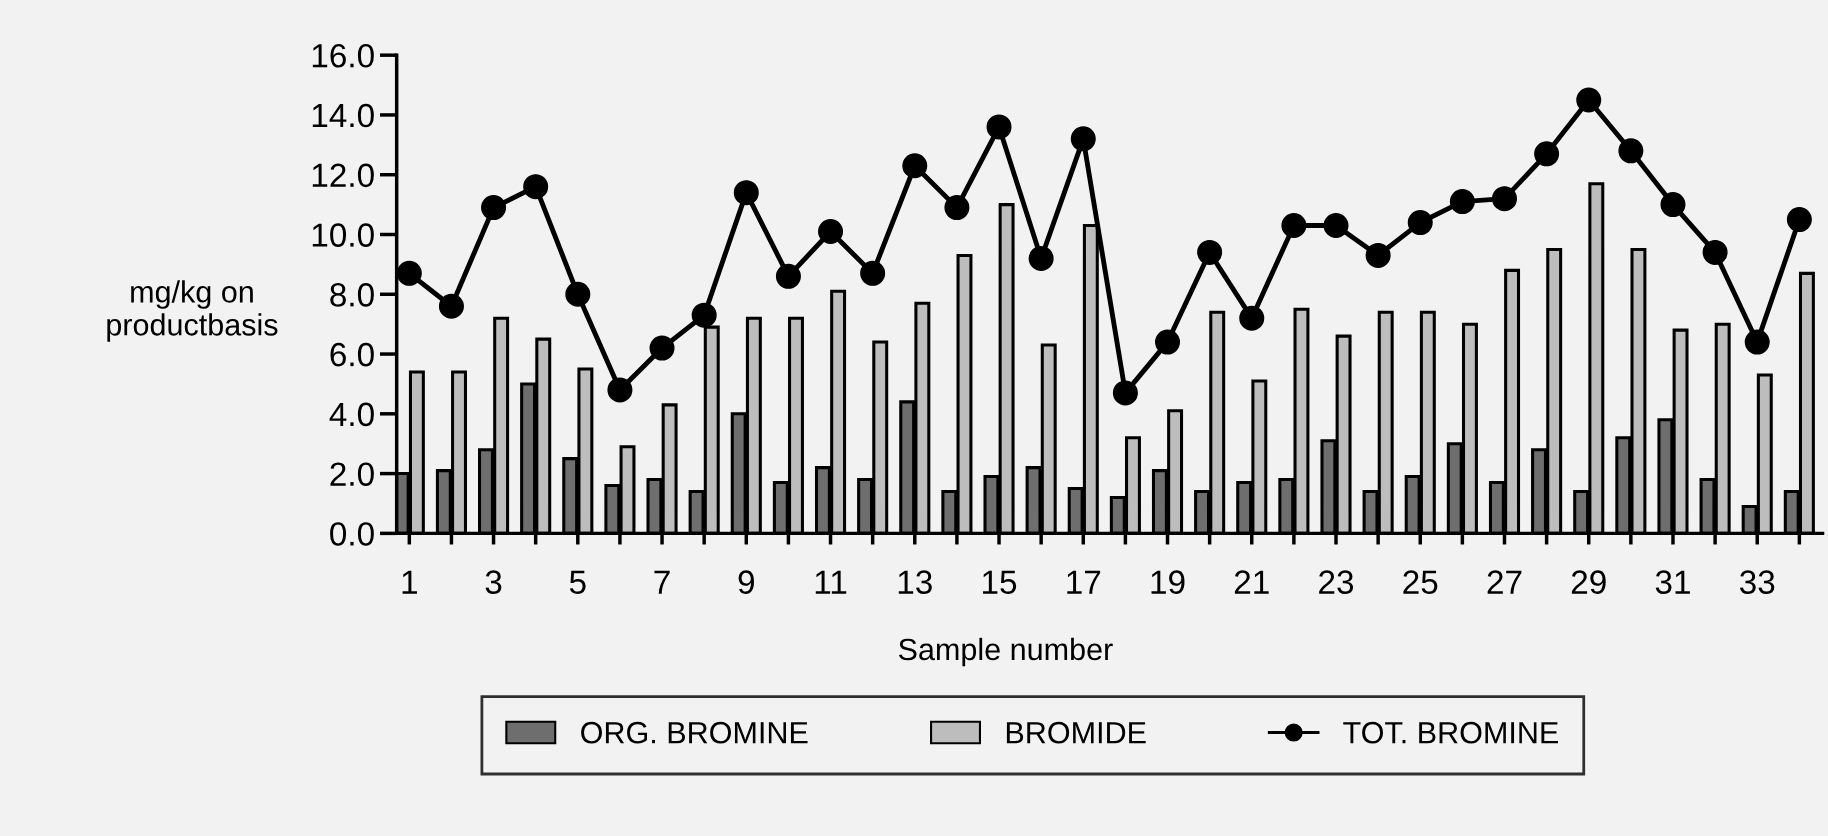 The height and width of the screenshot is (836, 1828). Describe the element at coordinates (1251, 582) in the screenshot. I see `x-tick-label: 21` at that location.